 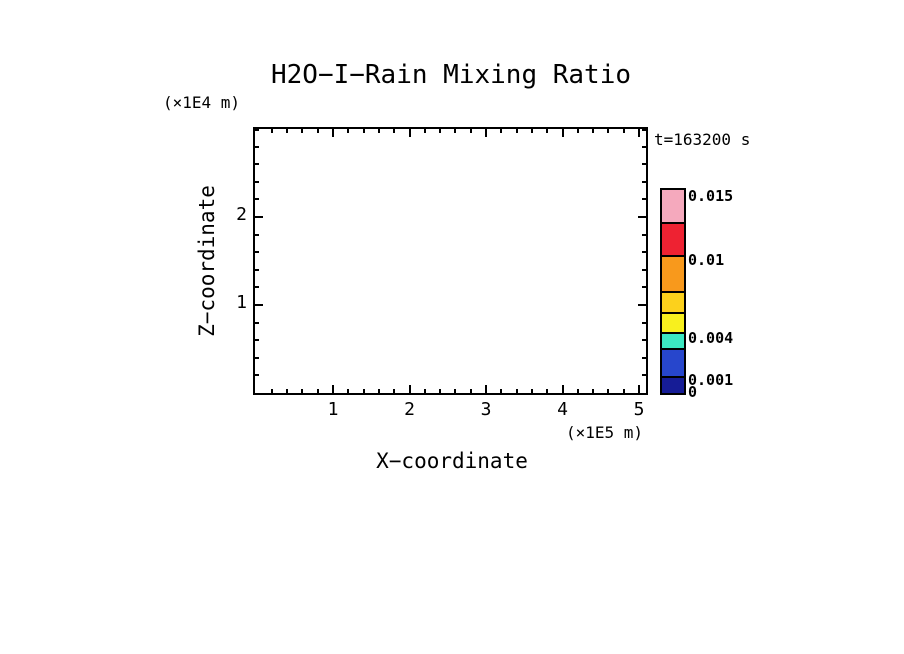 I want to click on x-unit-label: (×1E5 m), so click(x=605, y=432).